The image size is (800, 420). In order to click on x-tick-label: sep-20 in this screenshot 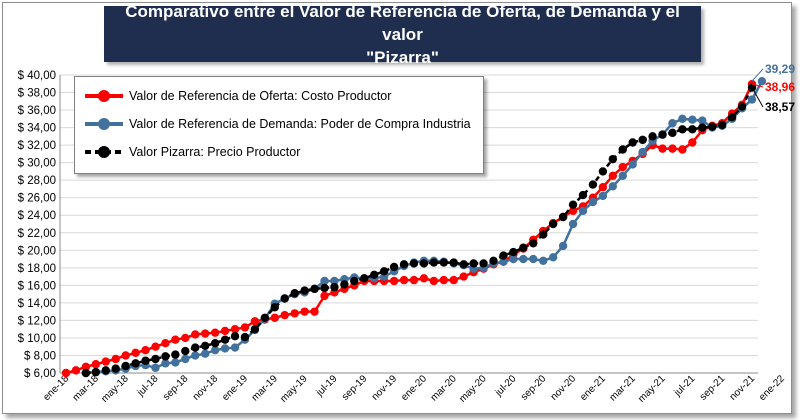, I will do `click(534, 388)`.